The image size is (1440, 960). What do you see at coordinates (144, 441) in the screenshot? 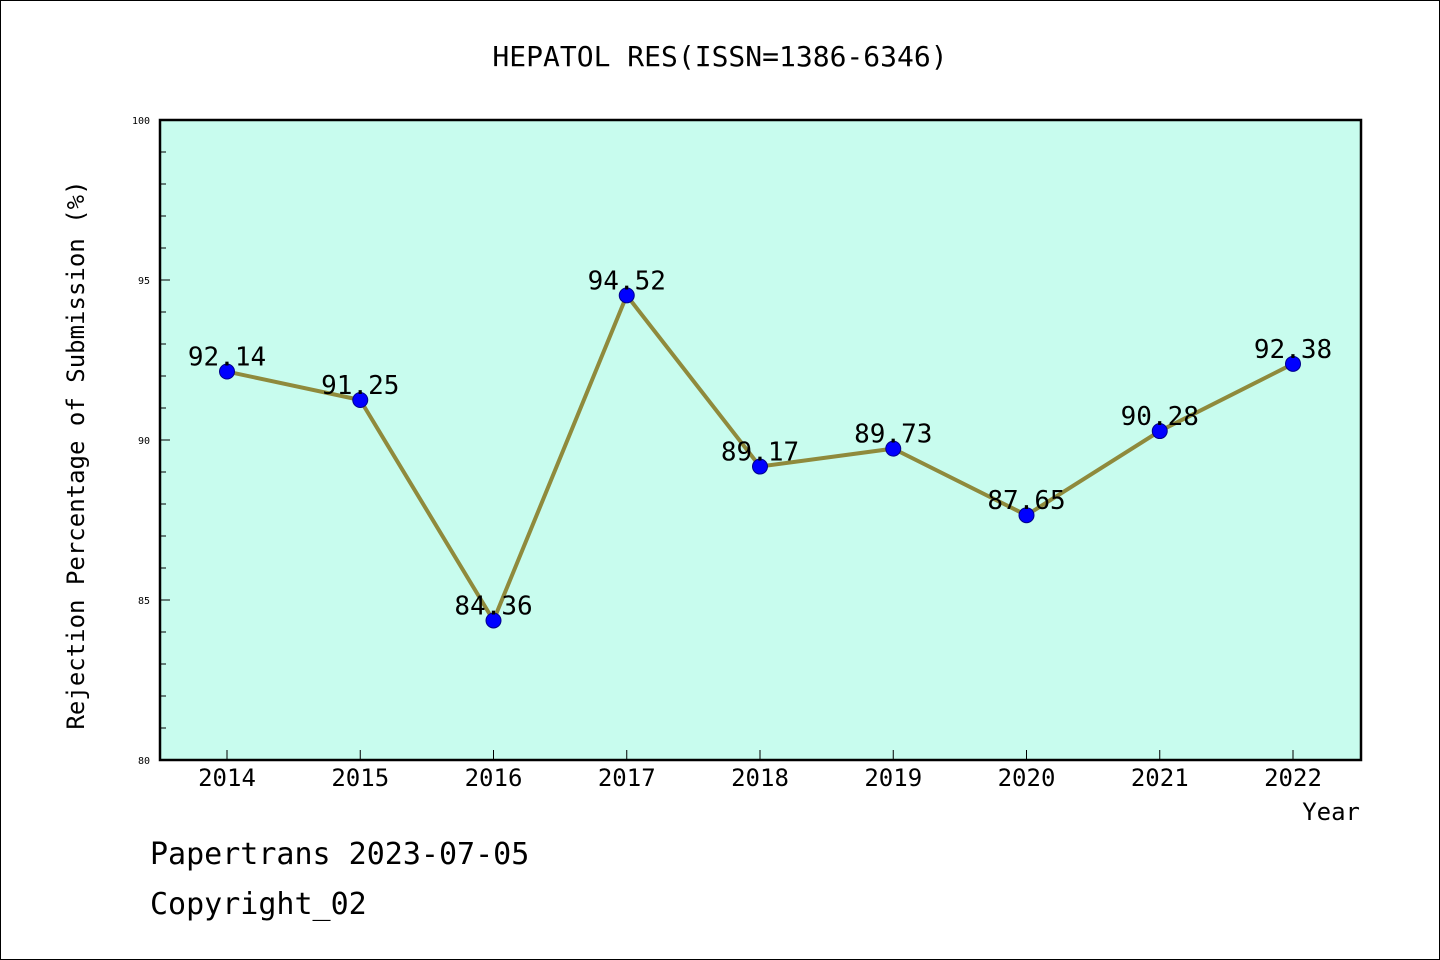
I see `y-tick-label: 90` at bounding box center [144, 441].